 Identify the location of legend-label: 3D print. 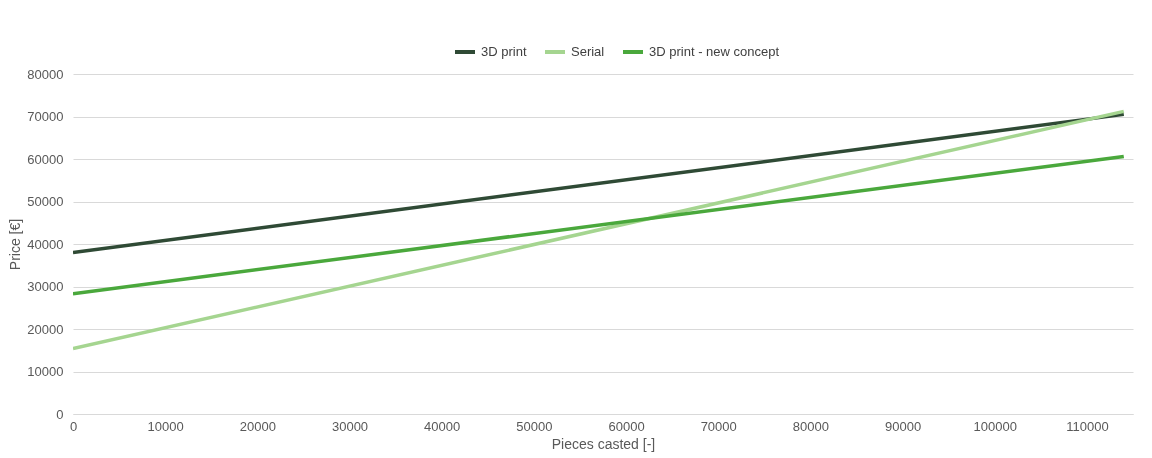
(504, 51).